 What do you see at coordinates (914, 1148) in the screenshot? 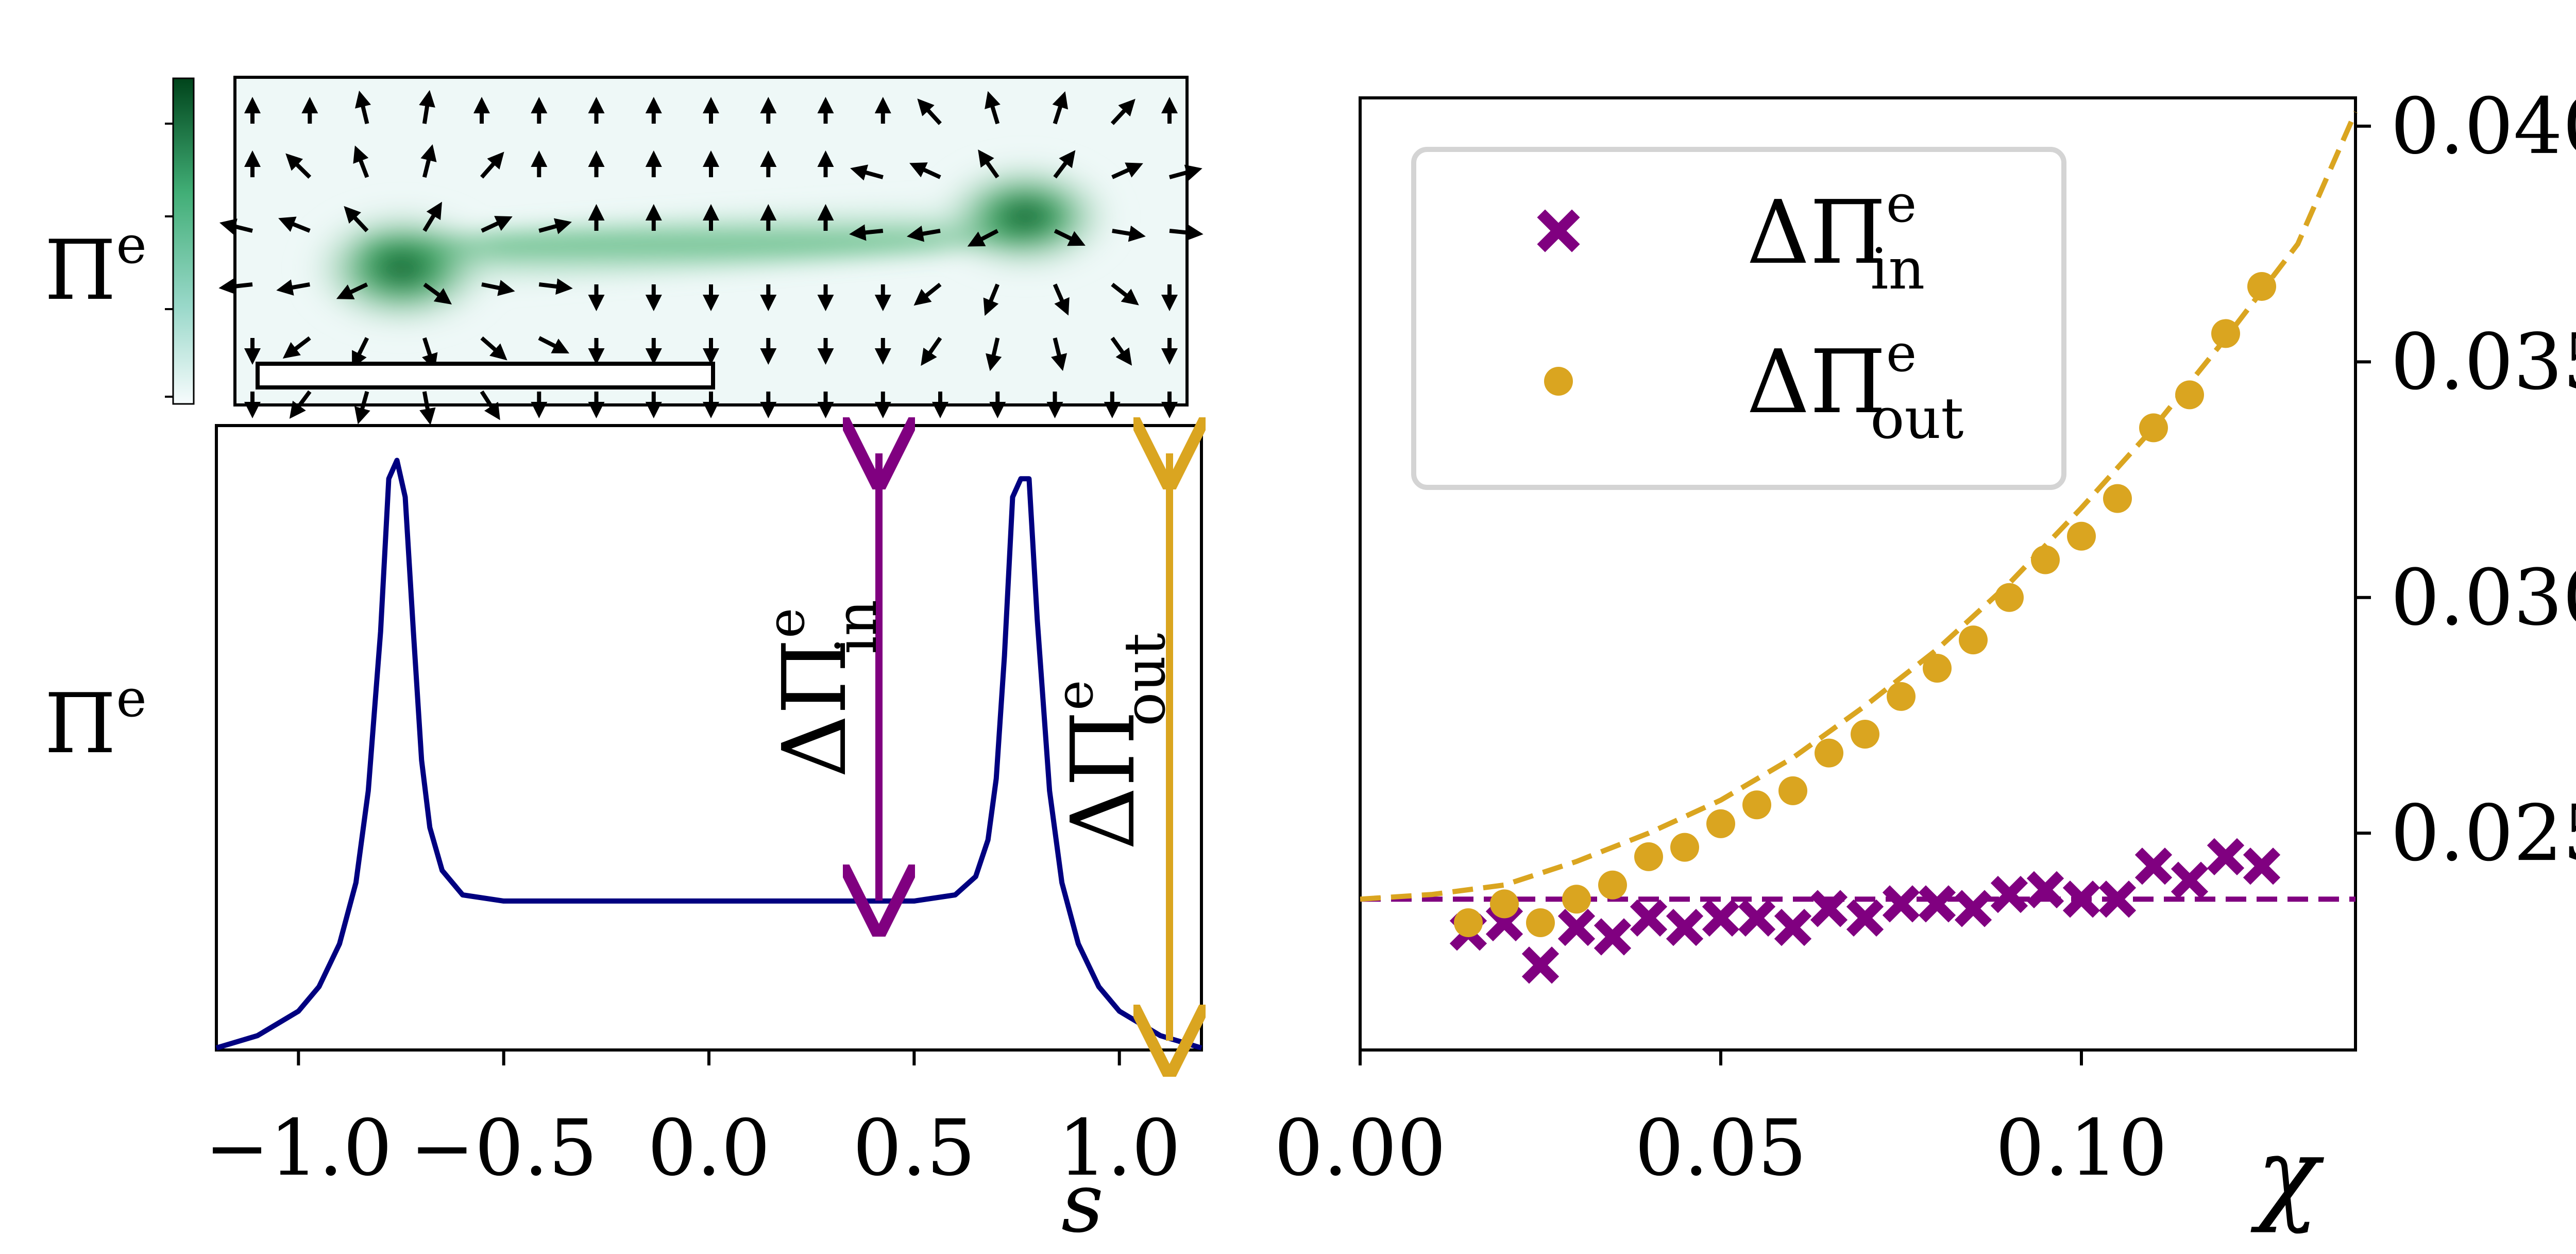
I see `profile-xtick-label: 0.5` at bounding box center [914, 1148].